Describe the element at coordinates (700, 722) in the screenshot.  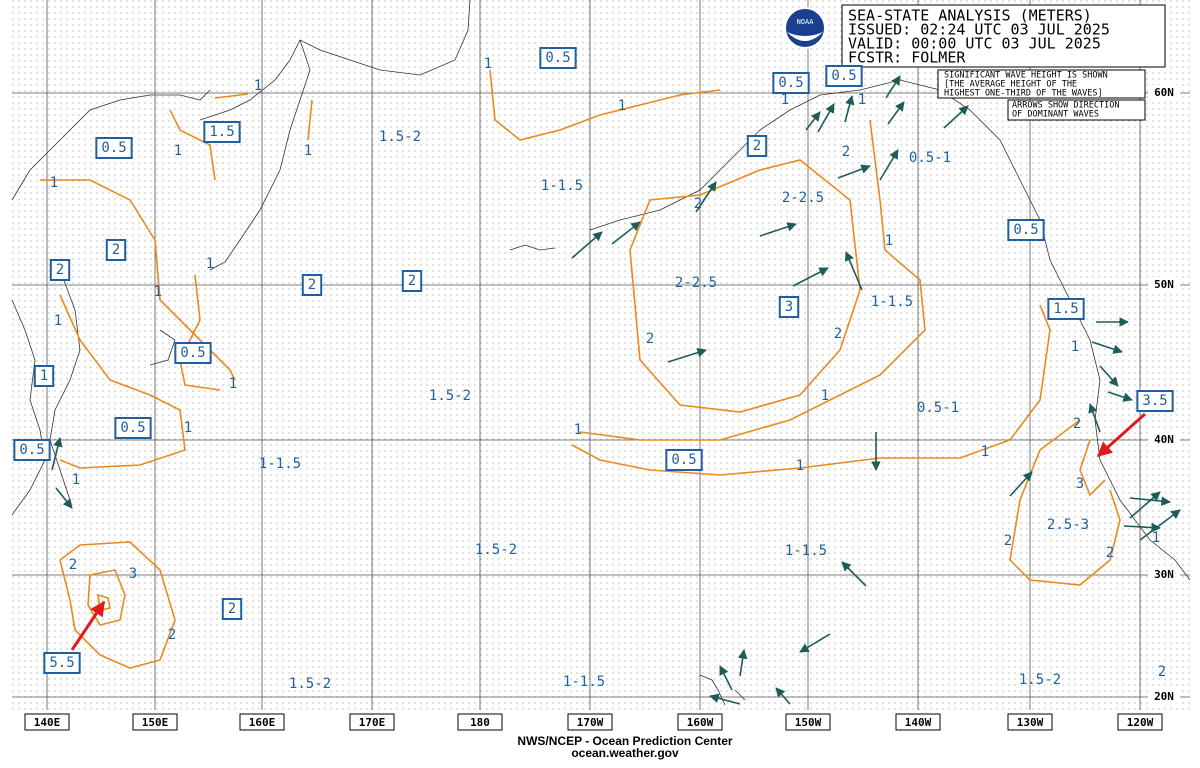
I see `lon-label: 160W` at that location.